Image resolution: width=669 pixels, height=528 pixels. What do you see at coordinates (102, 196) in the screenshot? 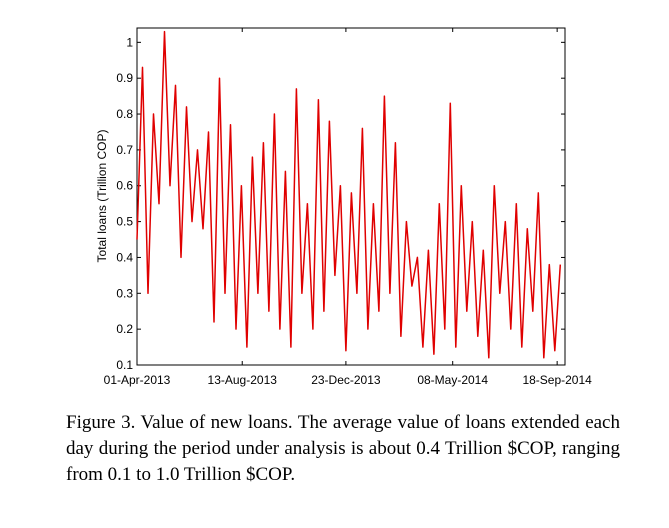
I see `y-axis-label: Total loans (Trillion COP)` at bounding box center [102, 196].